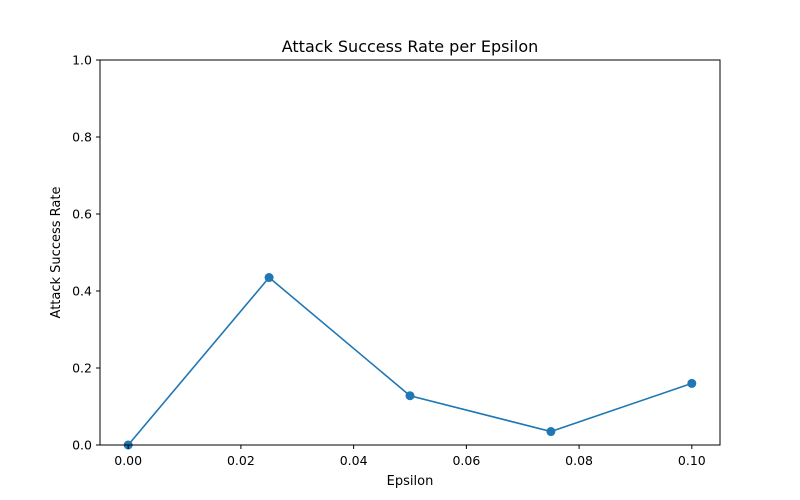 This screenshot has height=500, width=800. Describe the element at coordinates (241, 460) in the screenshot. I see `x-tick-label: 0.02` at that location.